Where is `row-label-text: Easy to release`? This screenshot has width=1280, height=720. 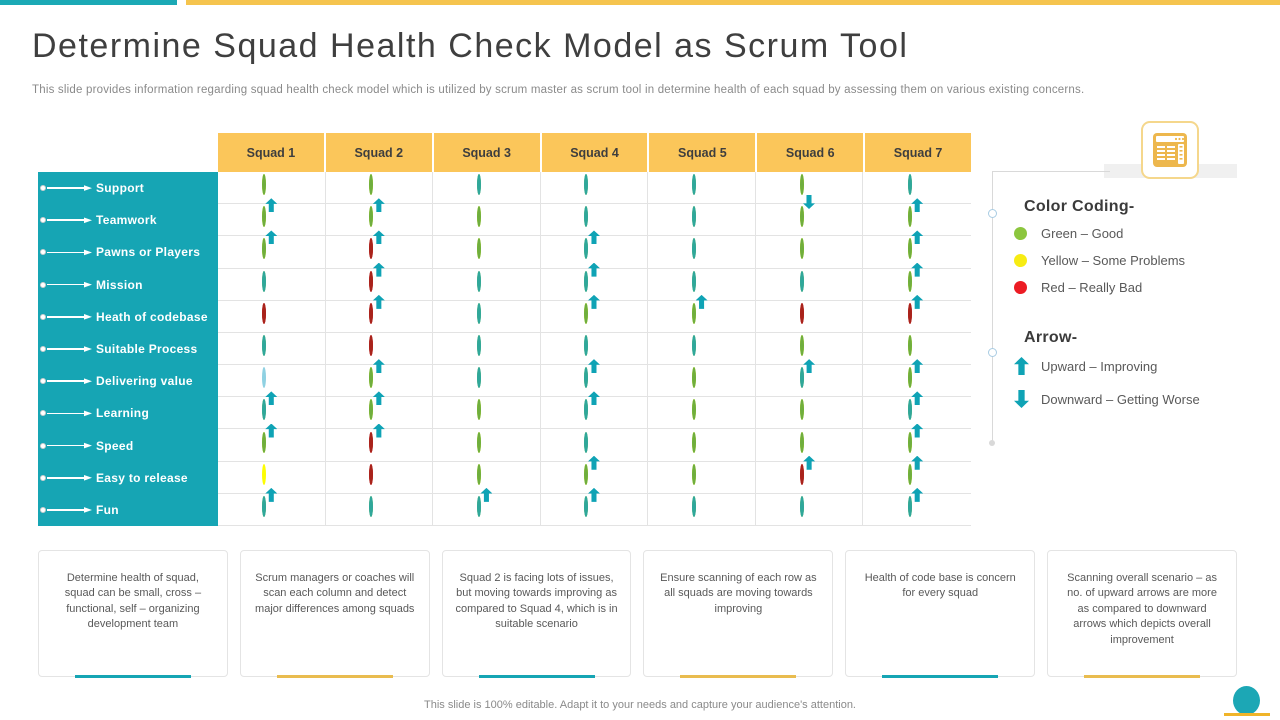
row-label-text: Easy to release is located at coordinates (142, 477).